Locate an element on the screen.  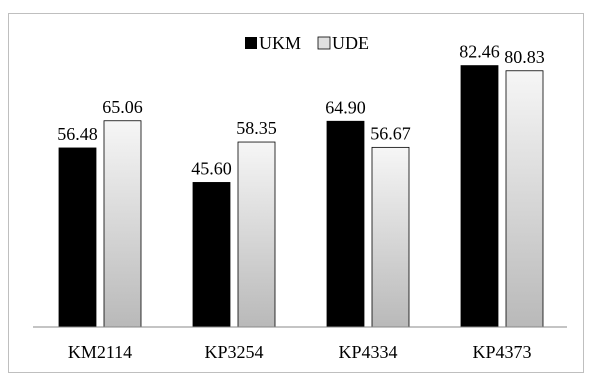
value-label-ude-kp4373: 80.83 is located at coordinates (524, 57).